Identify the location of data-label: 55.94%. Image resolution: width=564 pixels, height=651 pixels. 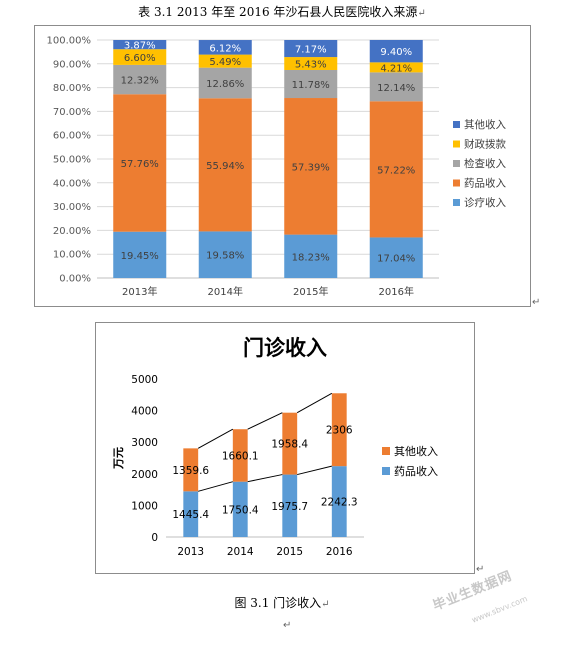
(225, 166).